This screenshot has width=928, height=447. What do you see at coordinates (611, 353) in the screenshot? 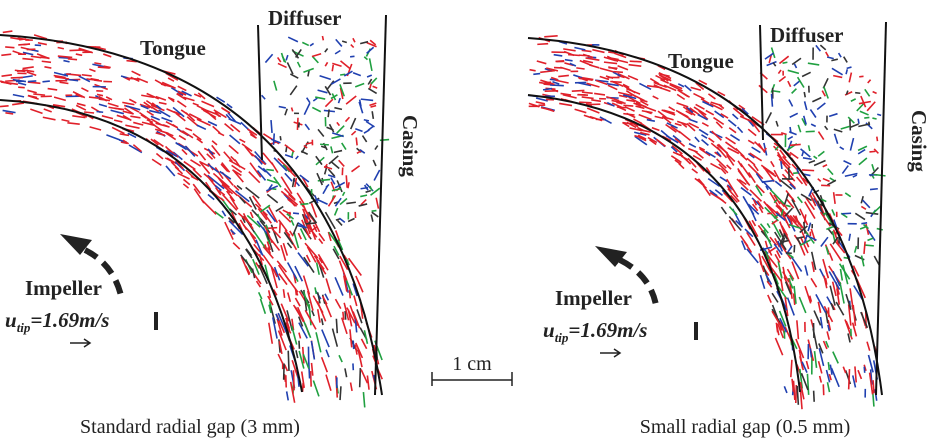
I see `direction-arrow` at bounding box center [611, 353].